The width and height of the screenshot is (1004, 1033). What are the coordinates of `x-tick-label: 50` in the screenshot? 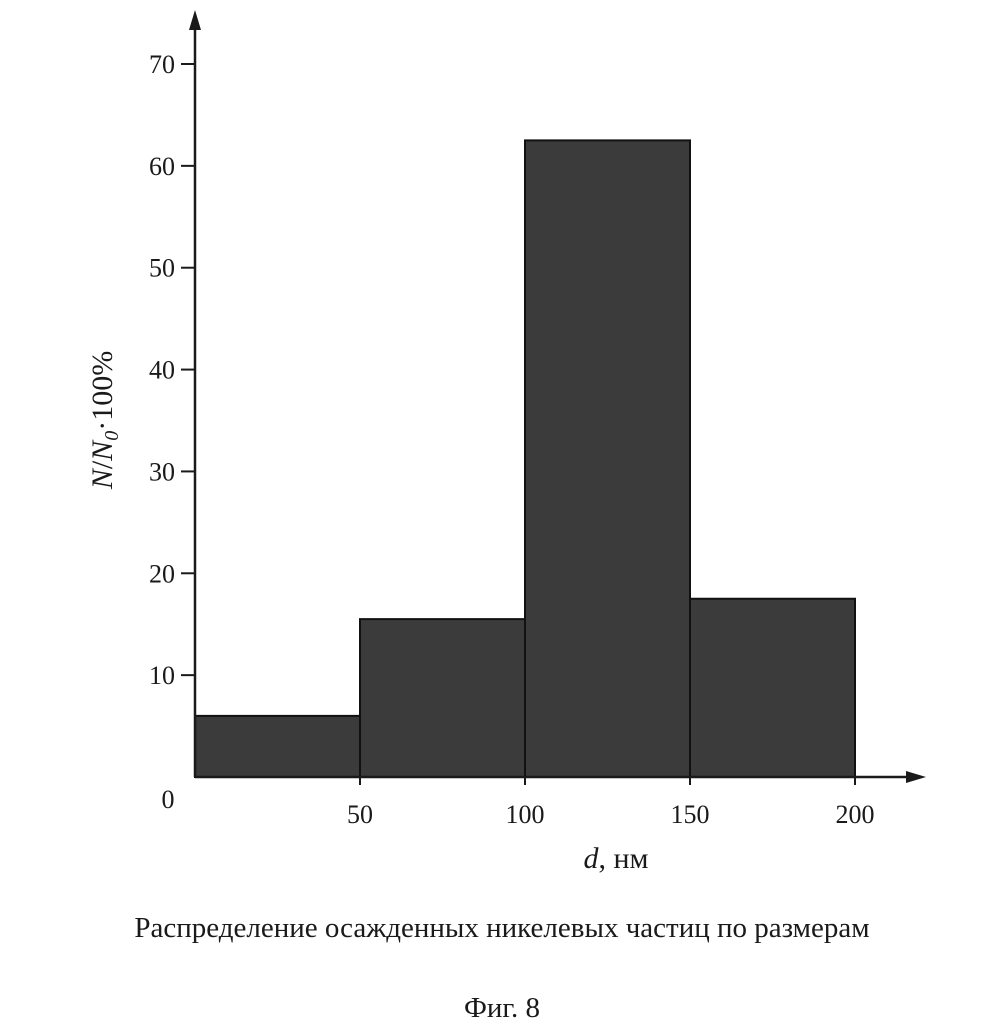 It's located at (360, 814).